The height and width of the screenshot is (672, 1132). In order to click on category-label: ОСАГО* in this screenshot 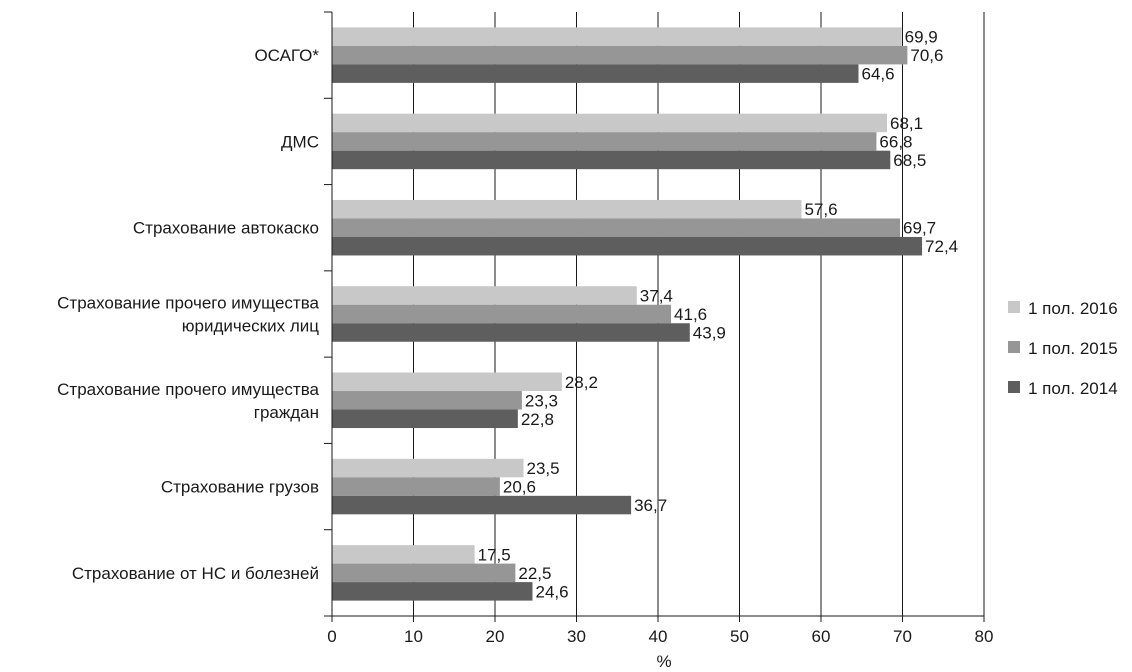, I will do `click(286, 55)`.